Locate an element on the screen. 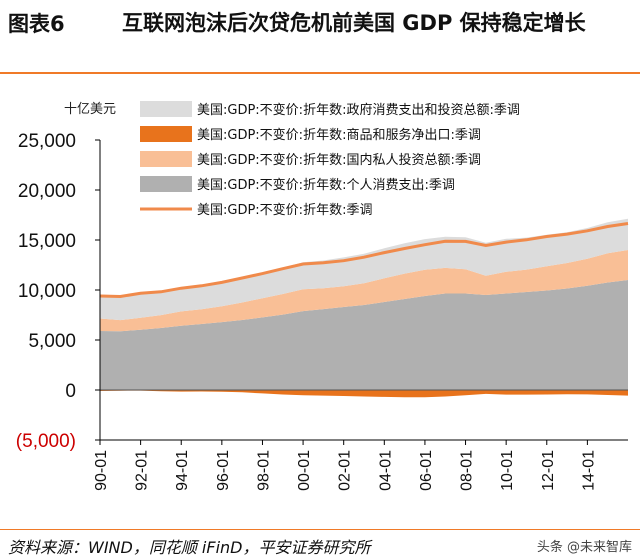 This screenshot has height=560, width=640. area-net_exports is located at coordinates (364, 394).